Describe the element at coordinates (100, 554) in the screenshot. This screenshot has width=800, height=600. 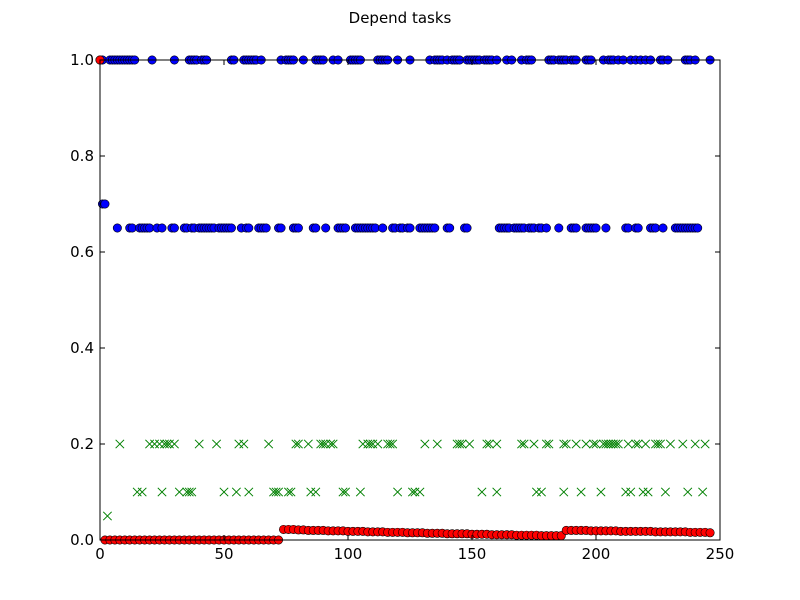
I see `x-tick-label: 0` at that location.